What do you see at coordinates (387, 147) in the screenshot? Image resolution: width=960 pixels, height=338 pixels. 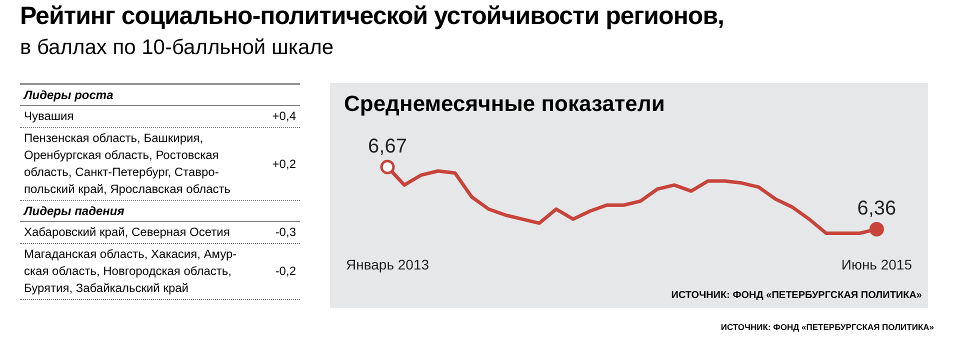 I see `data-label: 6,67` at bounding box center [387, 147].